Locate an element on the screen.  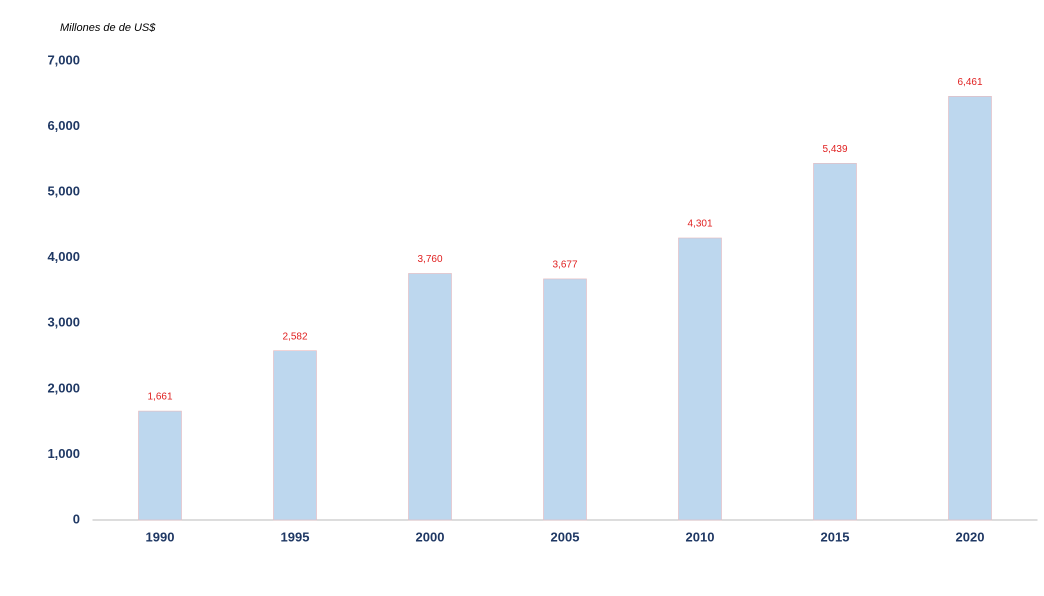
y-tick-label: 1,000 is located at coordinates (63, 453).